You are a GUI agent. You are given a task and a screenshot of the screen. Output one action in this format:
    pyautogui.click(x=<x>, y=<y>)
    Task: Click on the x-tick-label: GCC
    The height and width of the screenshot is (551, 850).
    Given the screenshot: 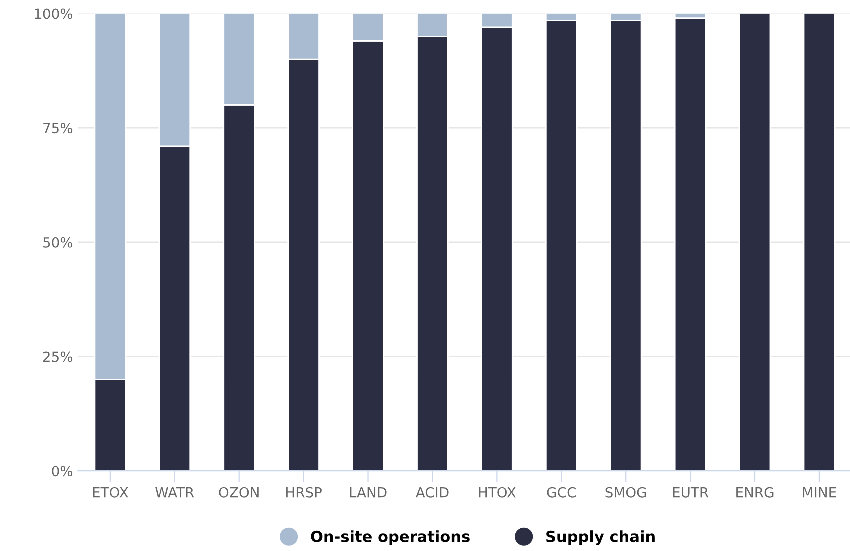 What is the action you would take?
    pyautogui.click(x=561, y=492)
    